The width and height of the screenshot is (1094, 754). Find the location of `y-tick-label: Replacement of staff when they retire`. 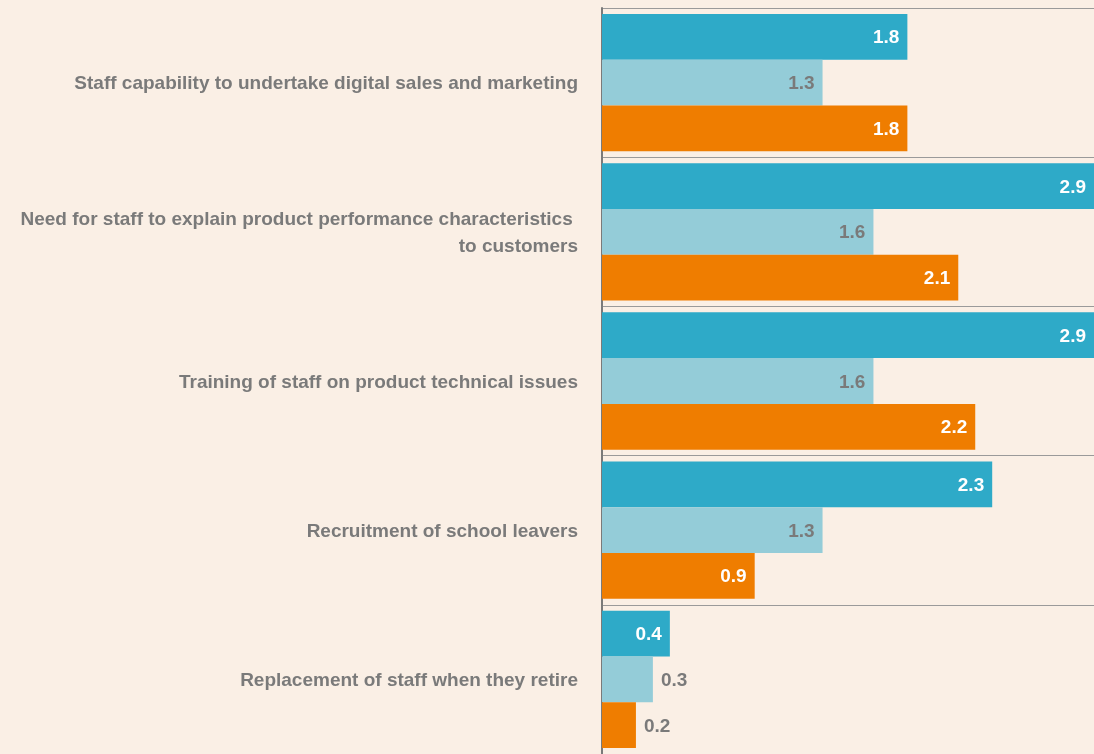

y-tick-label: Replacement of staff when they retire is located at coordinates (409, 679).